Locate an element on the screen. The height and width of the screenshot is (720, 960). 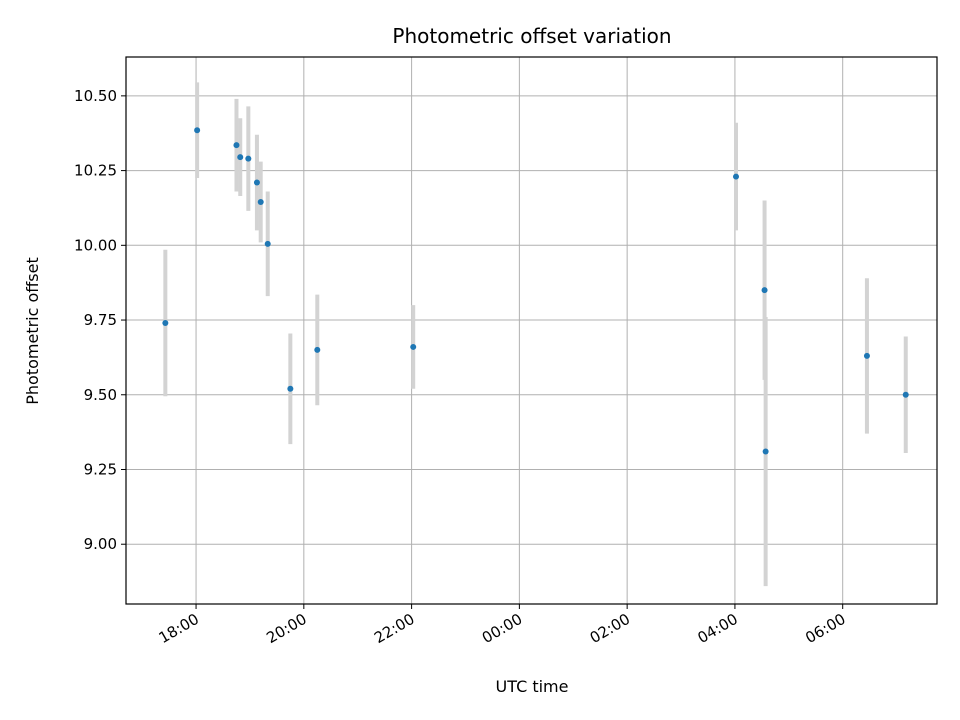
x-axis-label: UTC time is located at coordinates (532, 686).